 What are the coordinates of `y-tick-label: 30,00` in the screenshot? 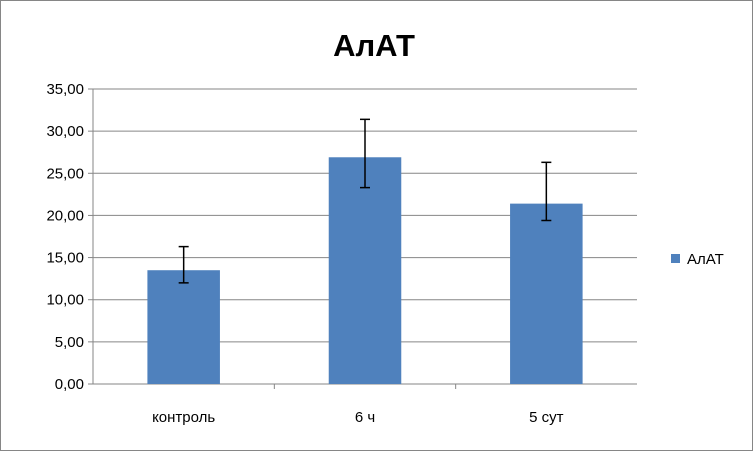 It's located at (65, 131).